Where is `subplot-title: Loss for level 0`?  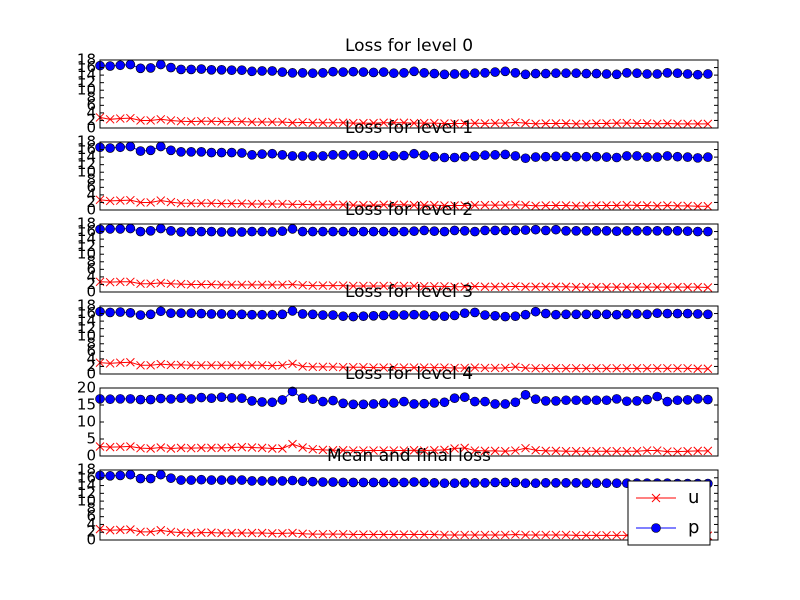
subplot-title: Loss for level 0 is located at coordinates (409, 46).